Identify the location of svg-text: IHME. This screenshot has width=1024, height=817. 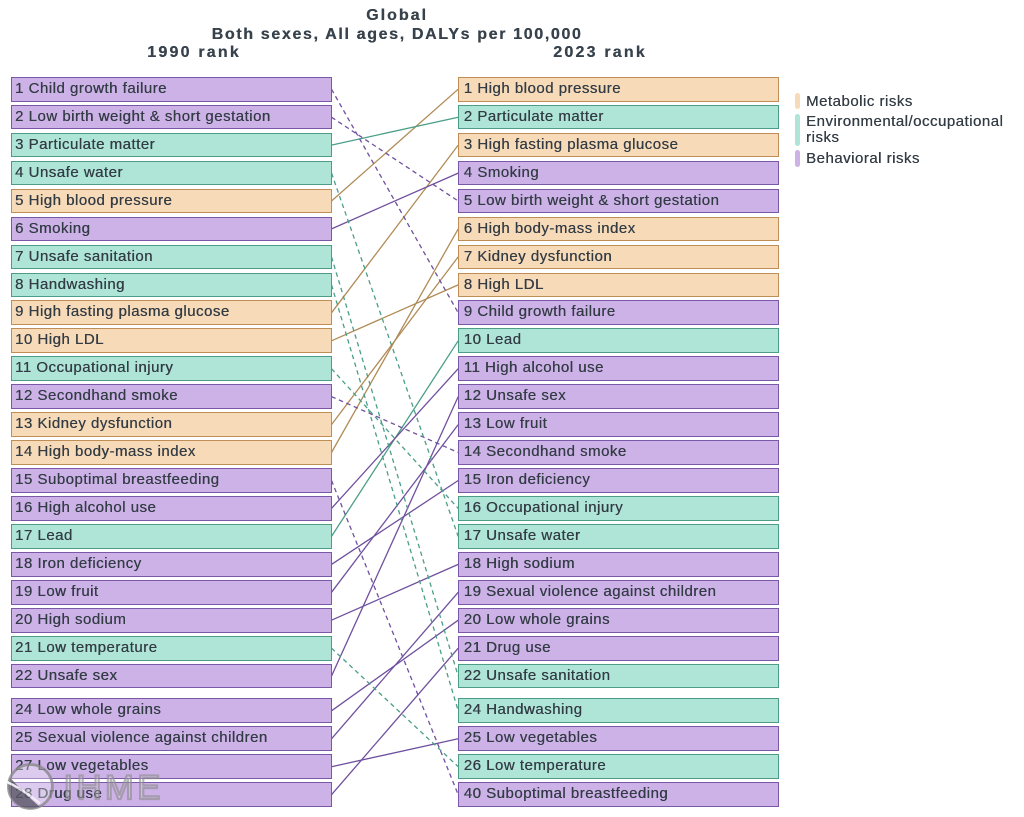
(114, 788).